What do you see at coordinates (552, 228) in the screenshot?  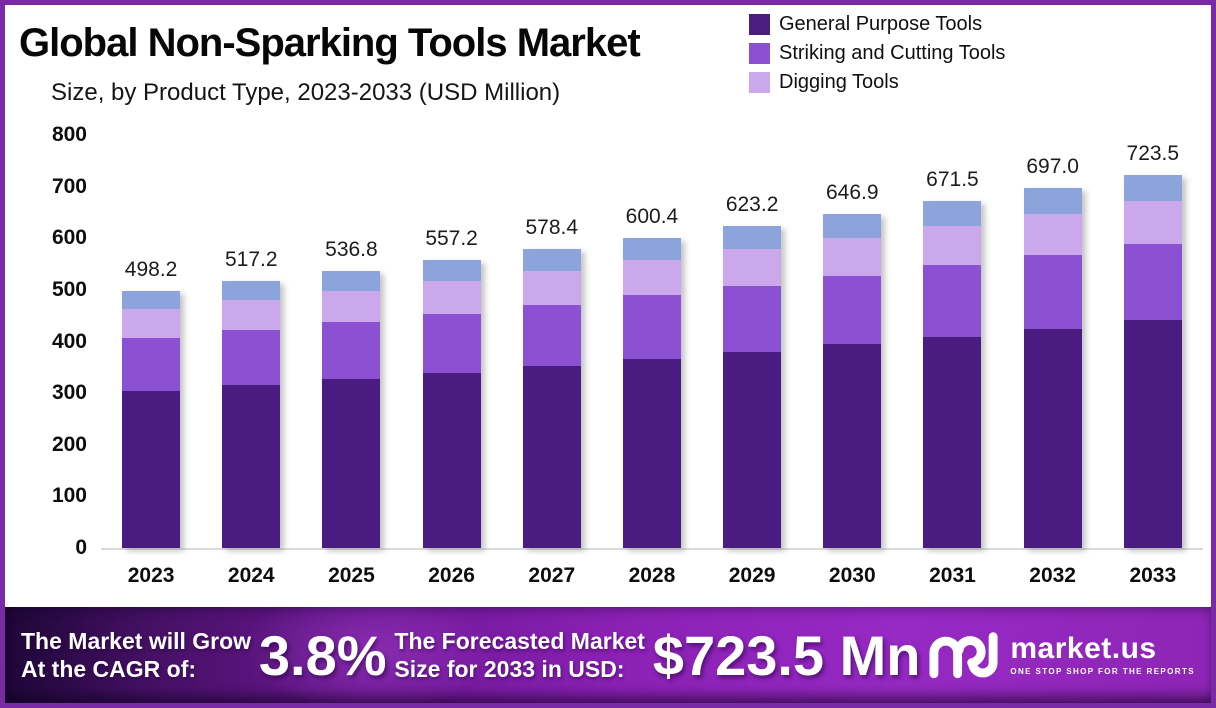 I see `bar-total-label: 578.4` at bounding box center [552, 228].